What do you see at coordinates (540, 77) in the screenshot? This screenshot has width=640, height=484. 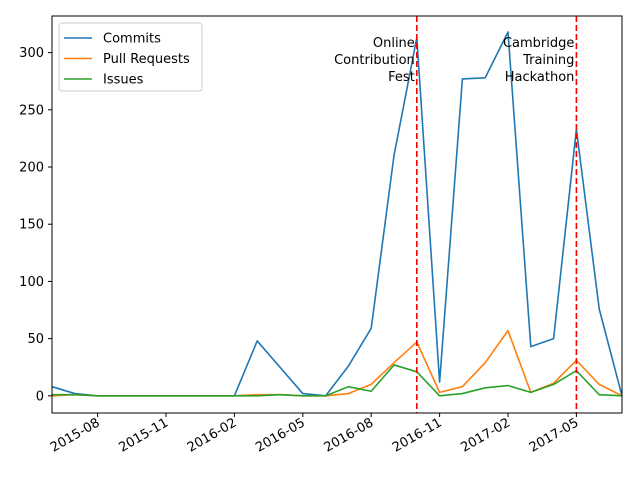 I see `event-label-1-2: Hackathon` at bounding box center [540, 77].